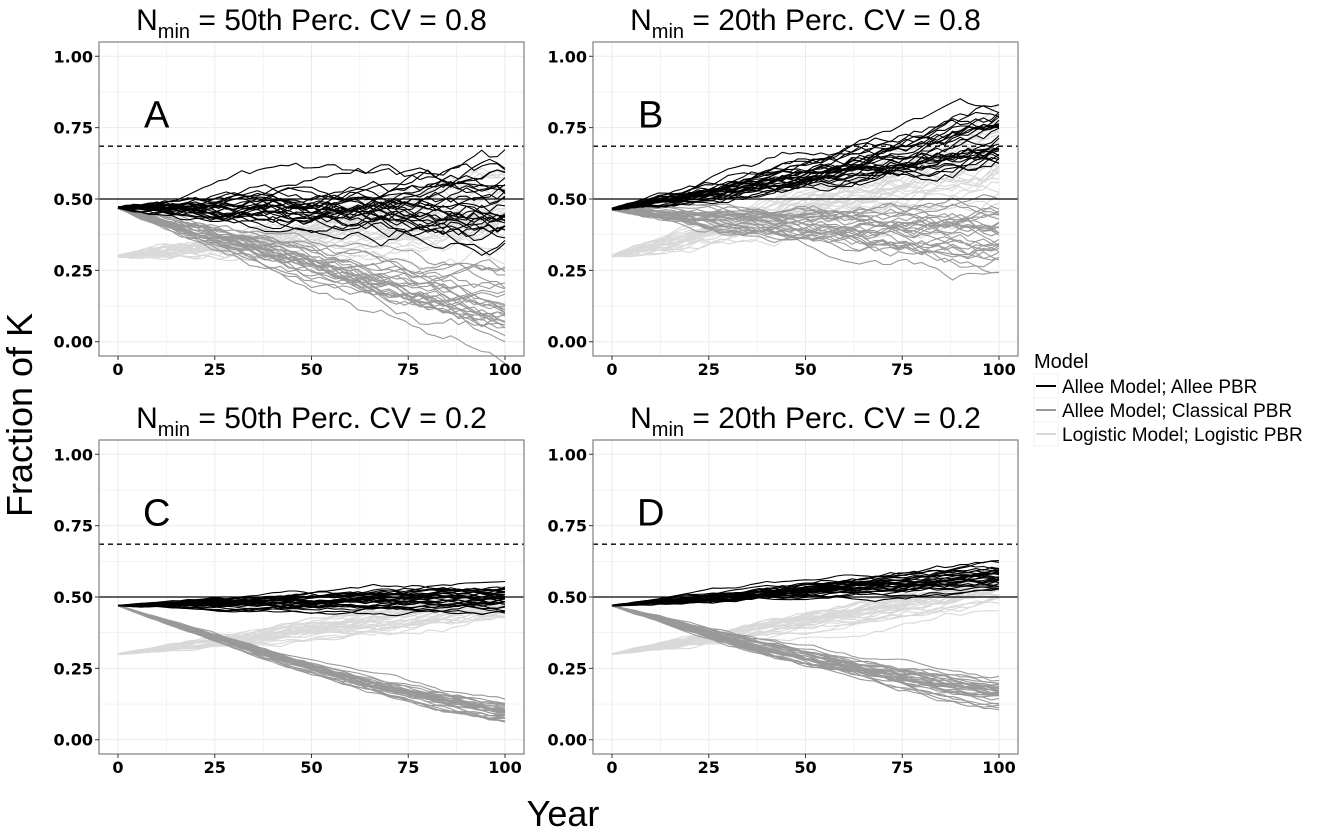  I want to click on legend-label-allee-allee: Allee Model; Allee PBR, so click(1159, 387).